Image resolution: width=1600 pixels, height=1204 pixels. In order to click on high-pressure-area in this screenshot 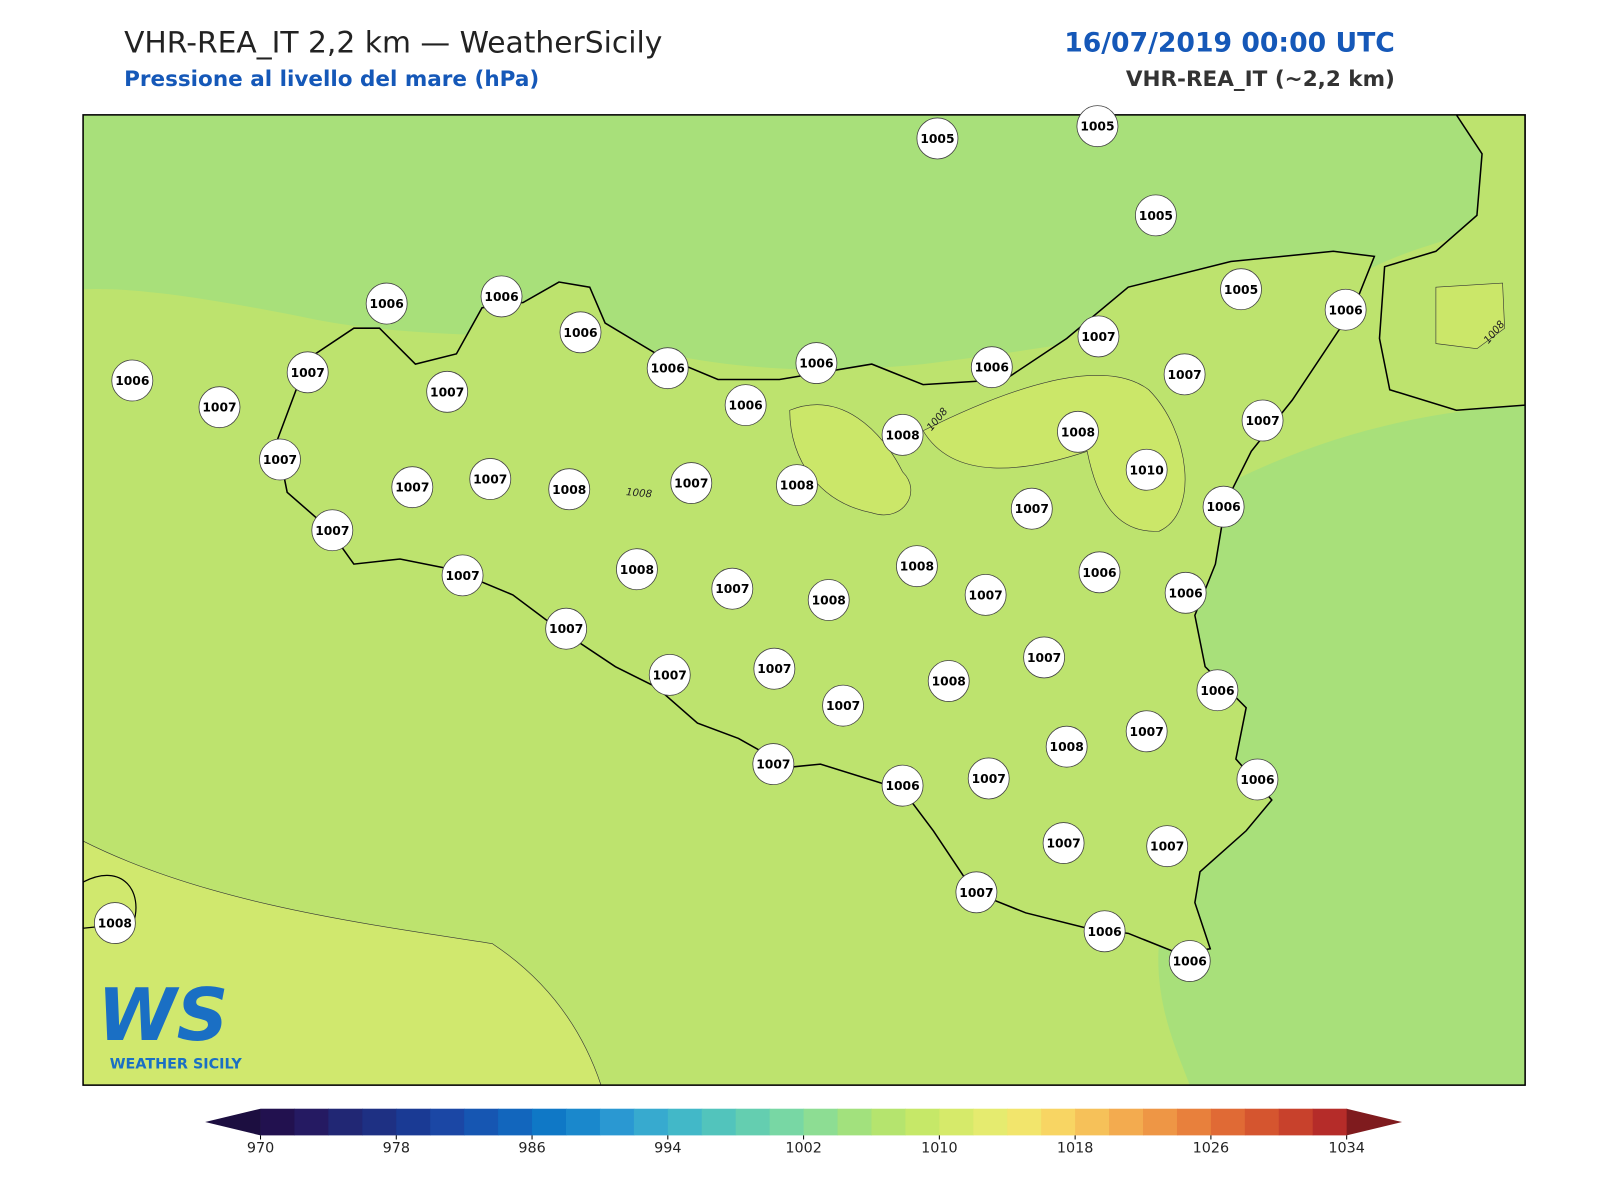, I will do `click(1470, 316)`.